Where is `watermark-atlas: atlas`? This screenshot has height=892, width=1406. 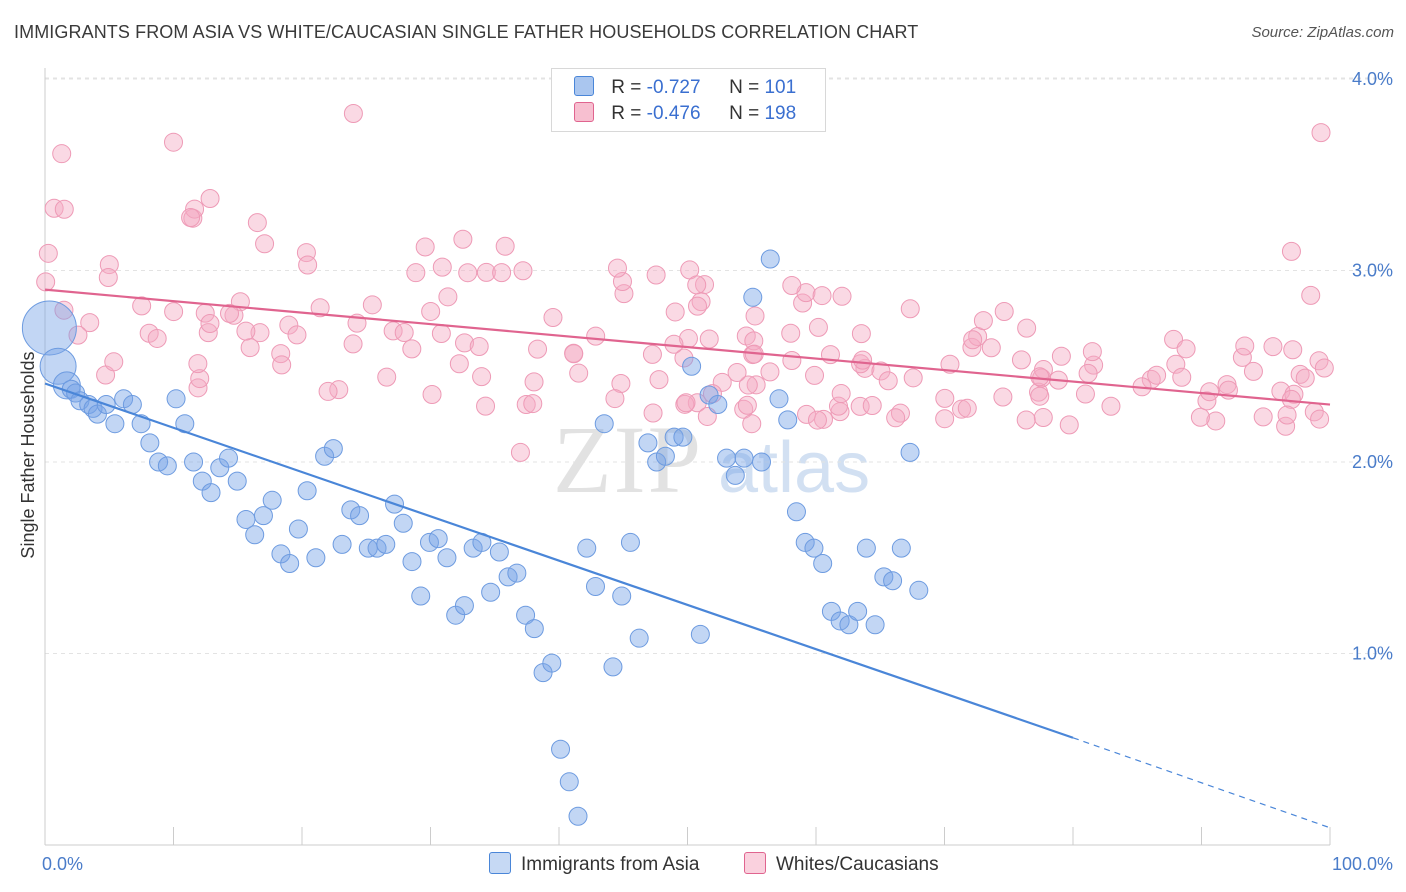 watermark-atlas: atlas is located at coordinates (794, 468).